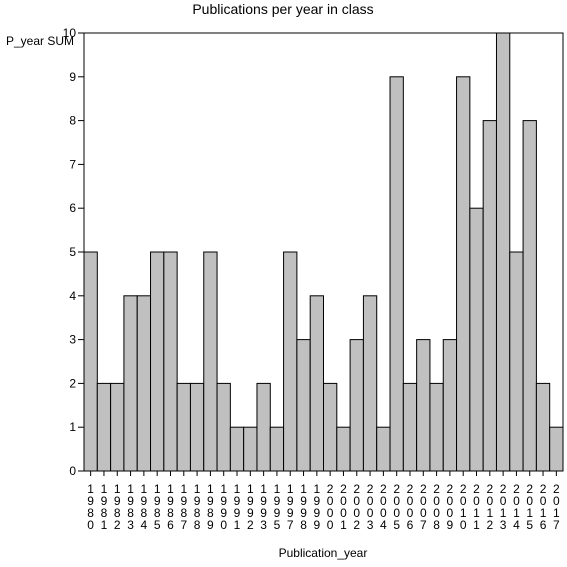 The height and width of the screenshot is (567, 567). What do you see at coordinates (72, 164) in the screenshot?
I see `y-tick-label: 7` at bounding box center [72, 164].